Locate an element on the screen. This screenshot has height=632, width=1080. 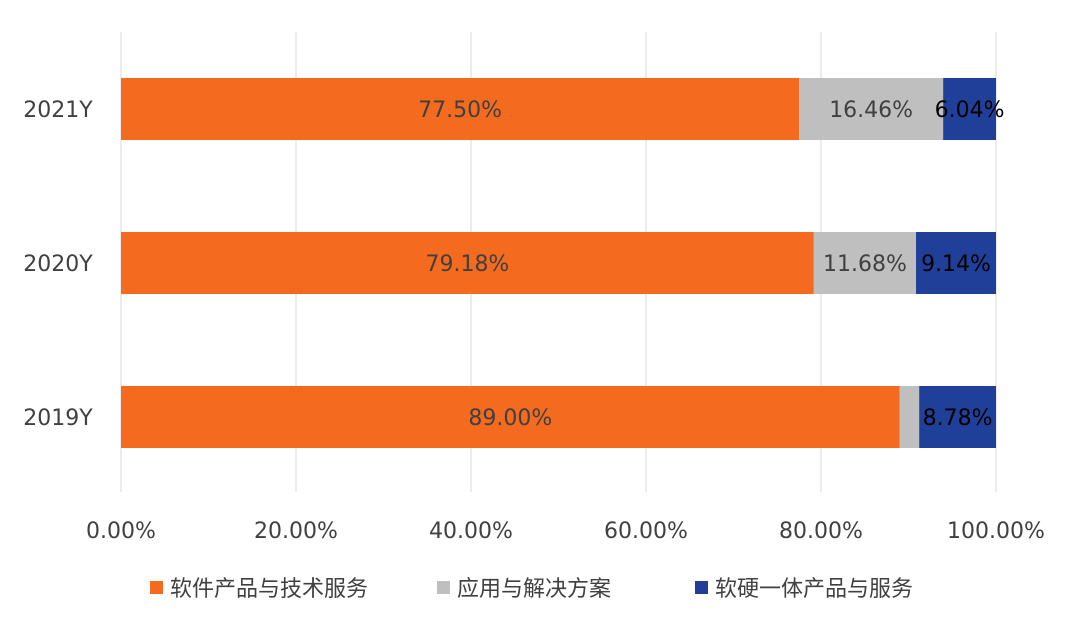
x-tick-label: 100.00% is located at coordinates (996, 531).